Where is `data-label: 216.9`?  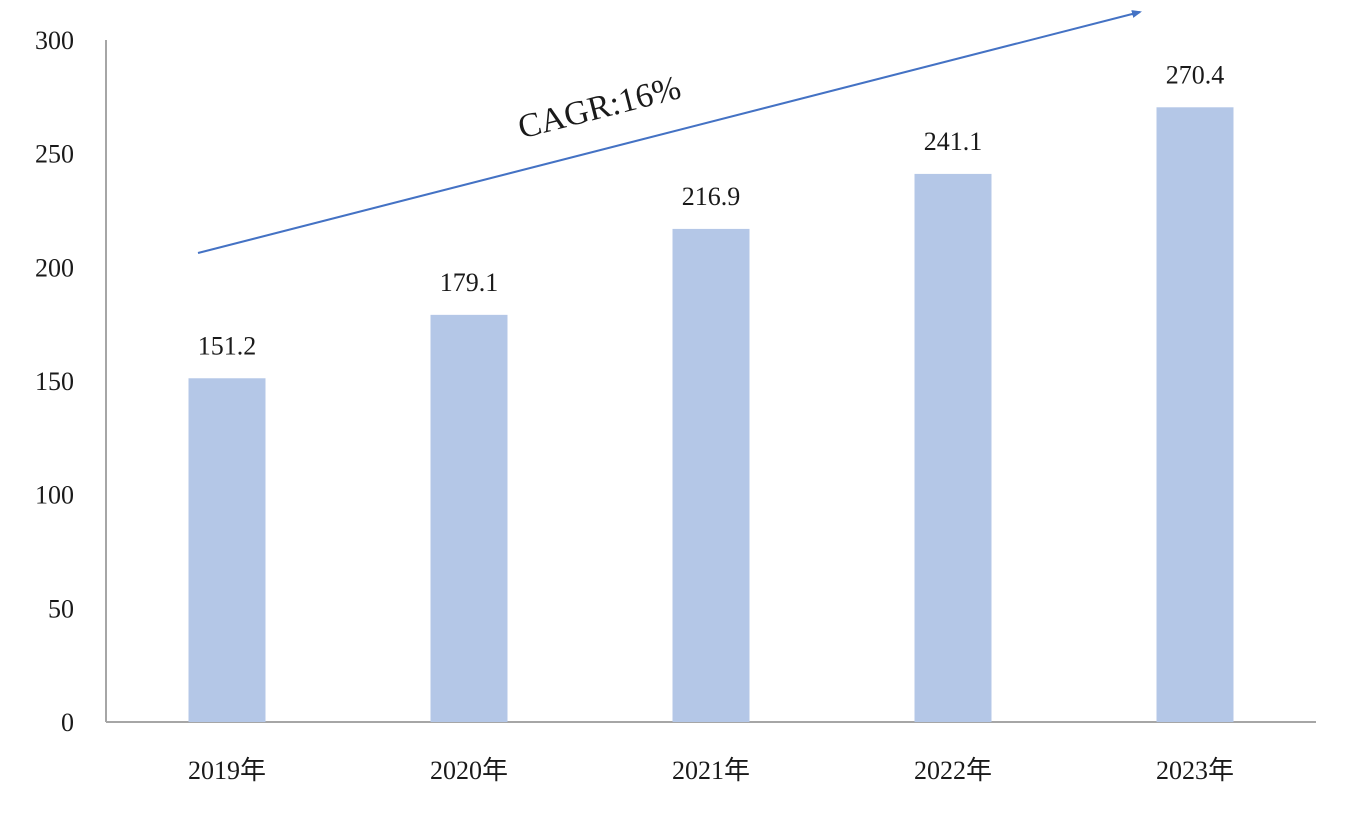 data-label: 216.9 is located at coordinates (711, 196).